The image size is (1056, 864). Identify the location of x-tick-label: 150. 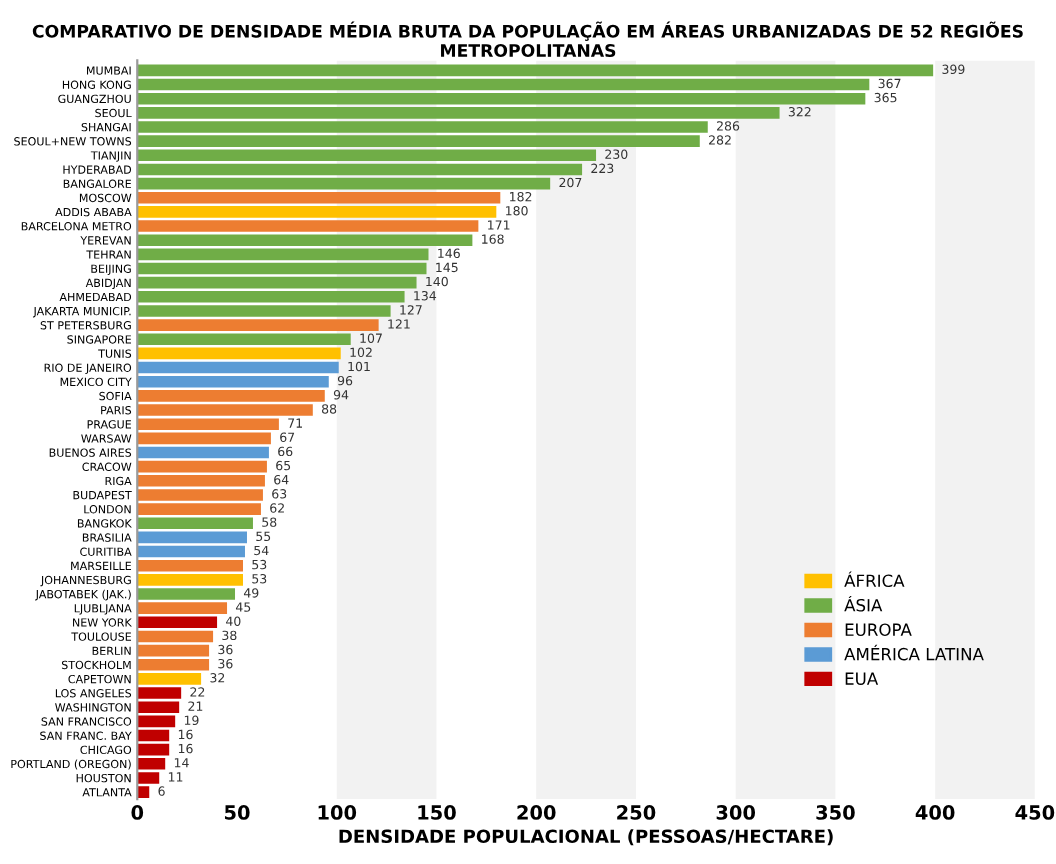
(437, 812).